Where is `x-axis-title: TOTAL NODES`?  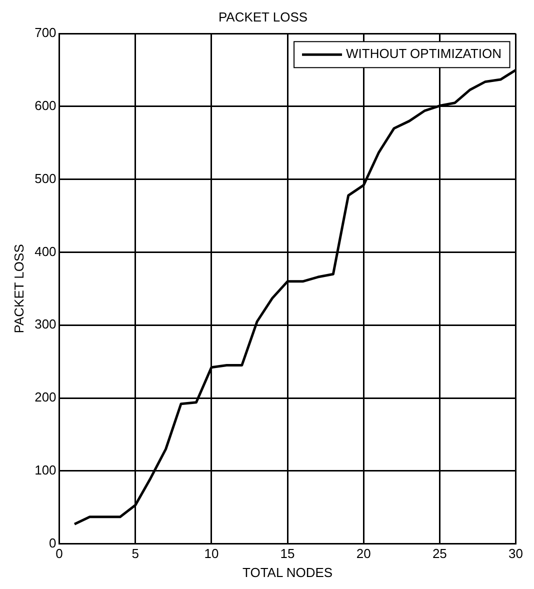 x-axis-title: TOTAL NODES is located at coordinates (287, 572).